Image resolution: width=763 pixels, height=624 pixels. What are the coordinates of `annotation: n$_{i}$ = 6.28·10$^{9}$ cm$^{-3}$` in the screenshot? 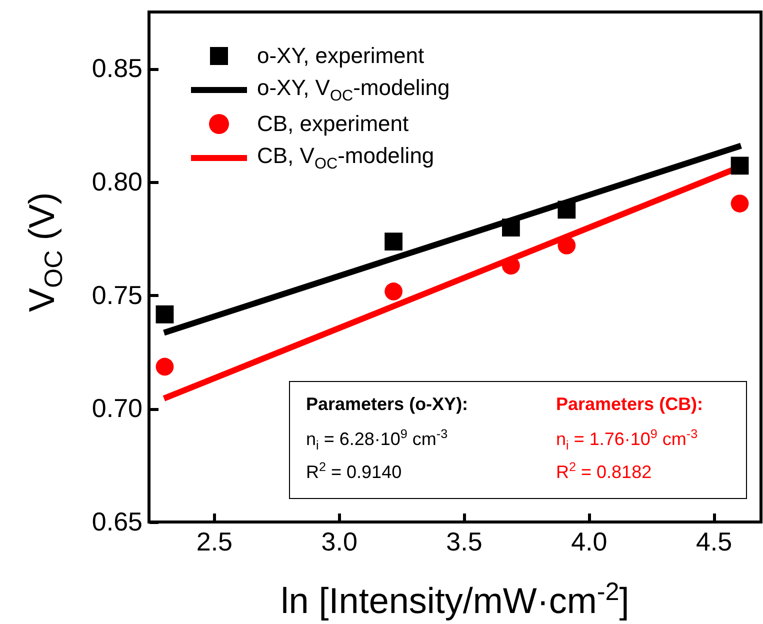 It's located at (377, 440).